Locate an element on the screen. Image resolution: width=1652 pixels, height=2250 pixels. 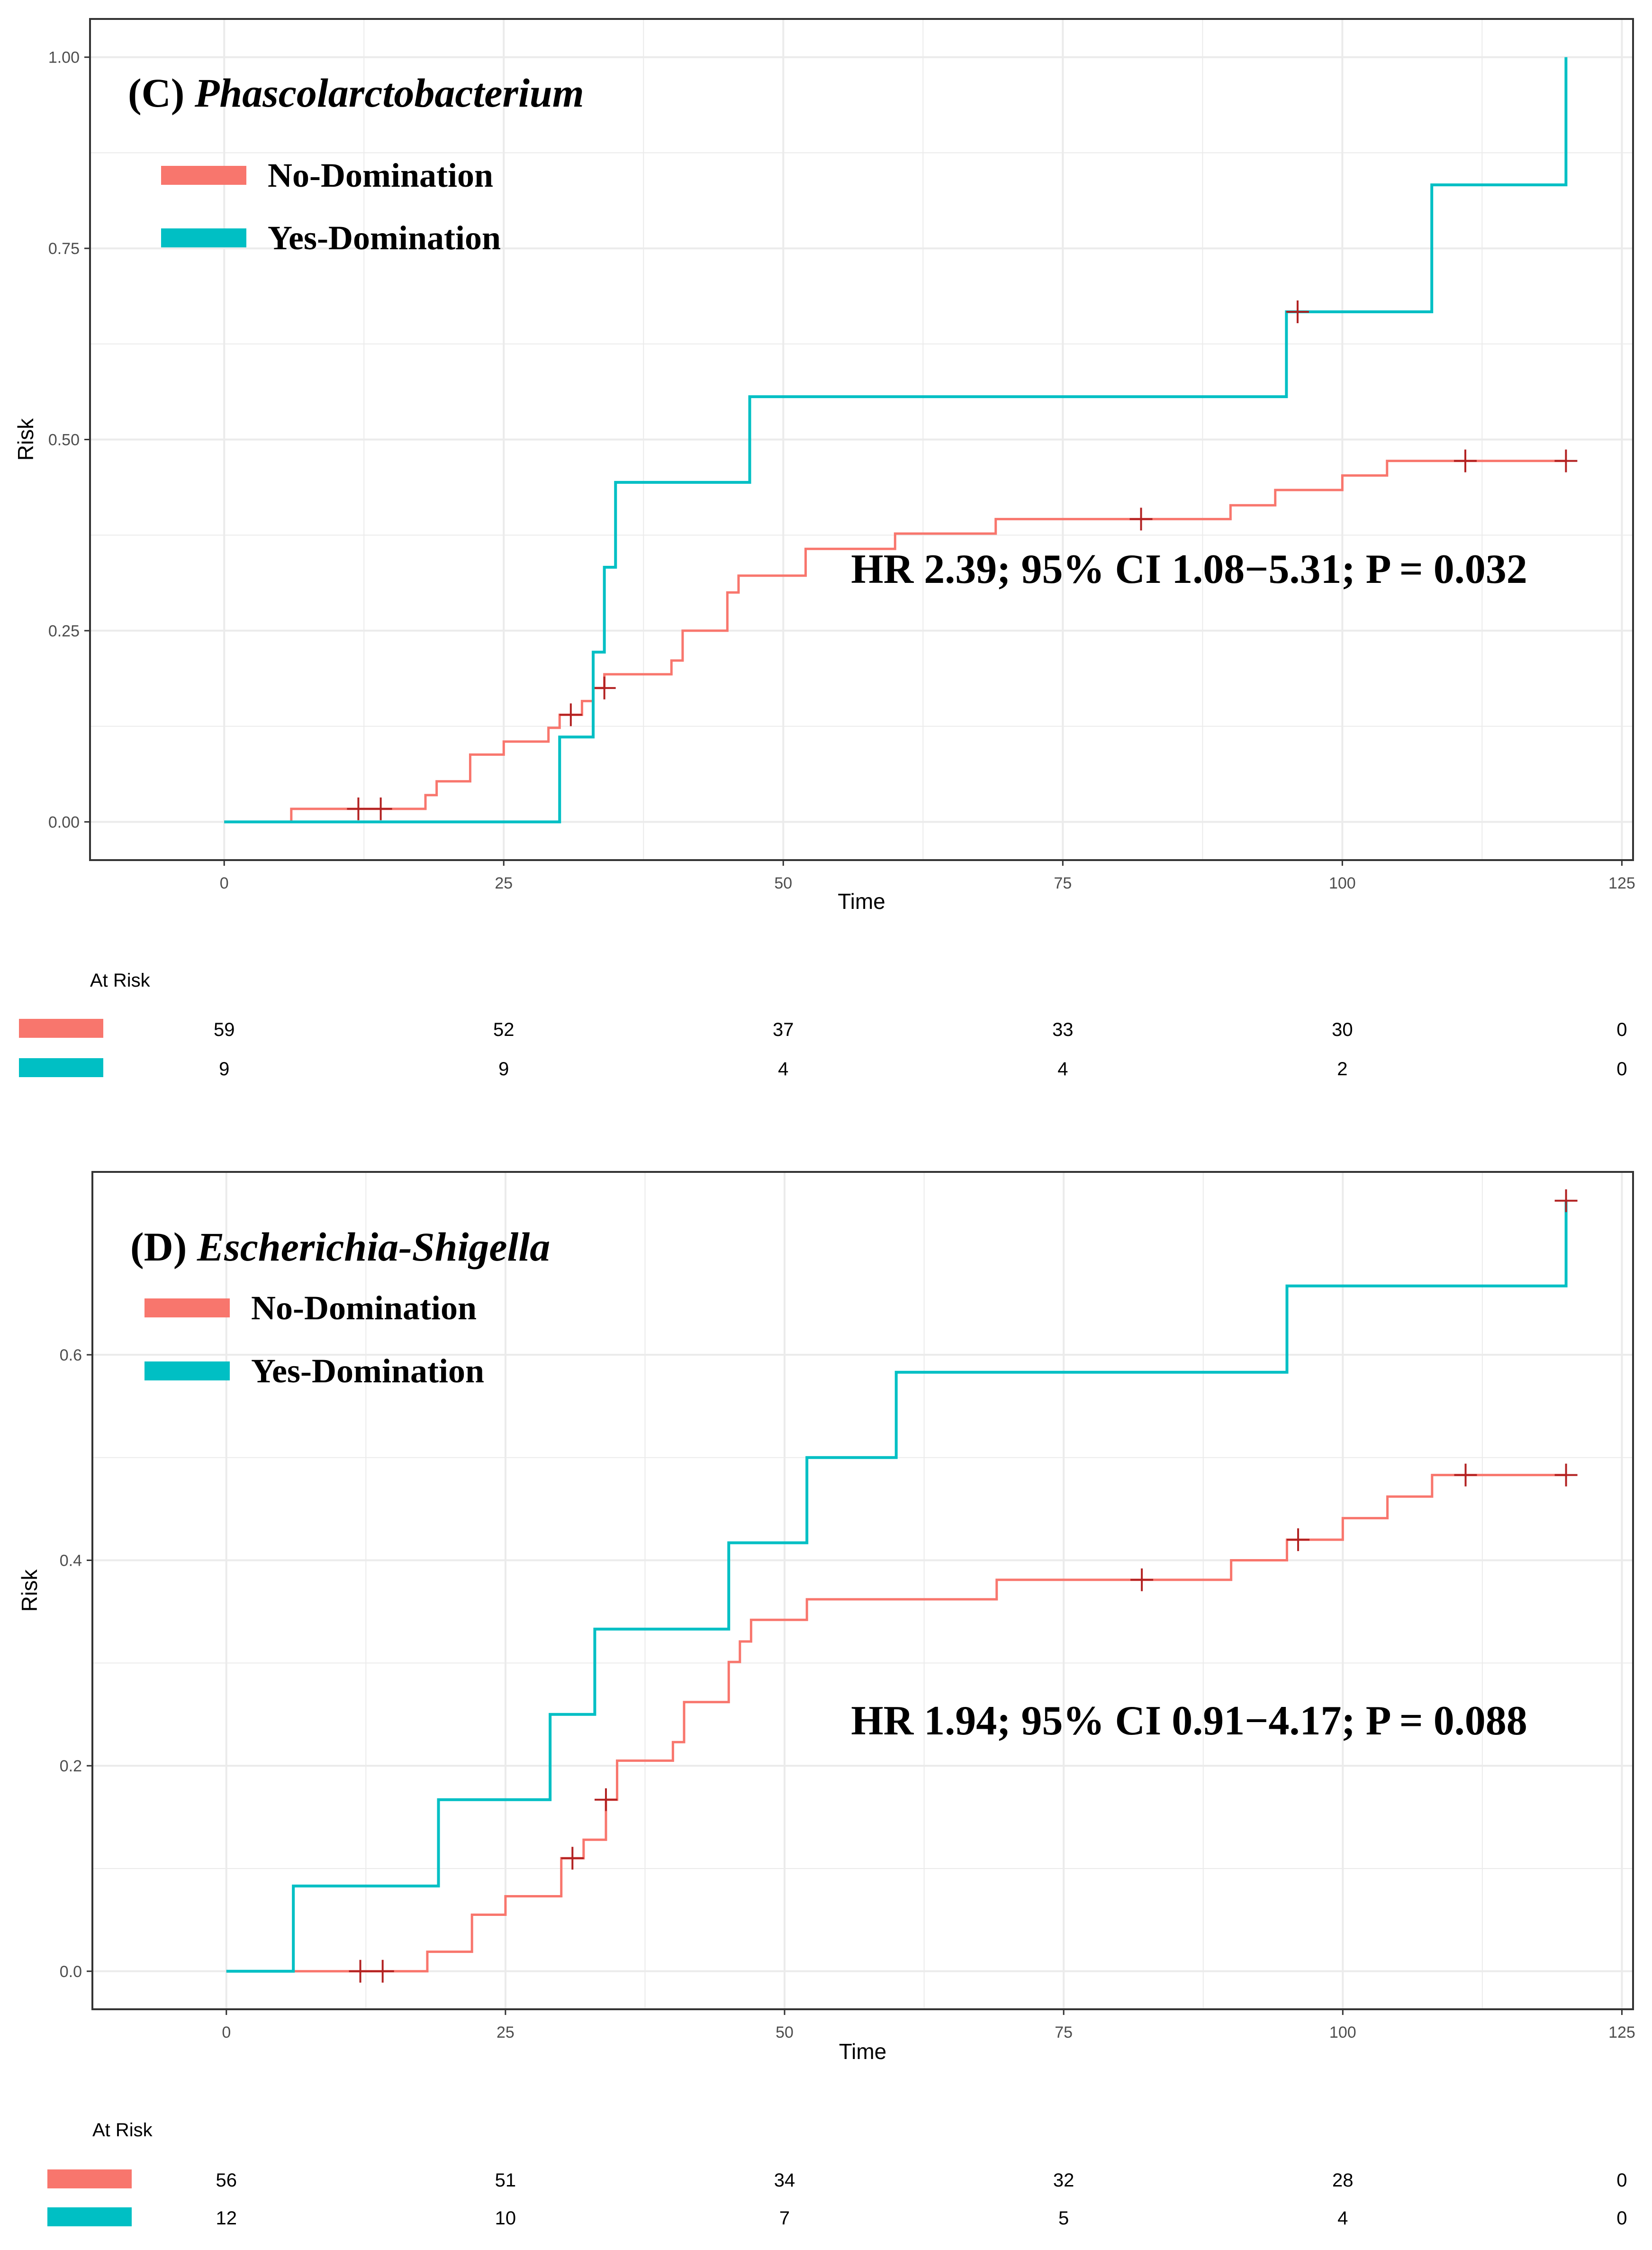
y-tick-label: 0.0 is located at coordinates (71, 1972).